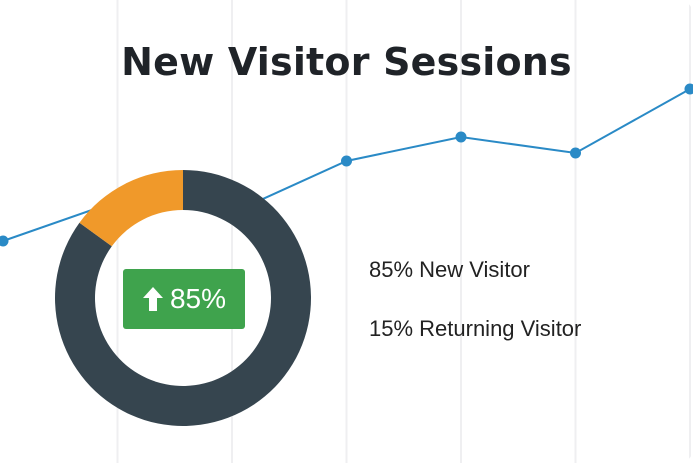 The width and height of the screenshot is (693, 463). What do you see at coordinates (346, 62) in the screenshot?
I see `chart-title: New Visitor Sessions` at bounding box center [346, 62].